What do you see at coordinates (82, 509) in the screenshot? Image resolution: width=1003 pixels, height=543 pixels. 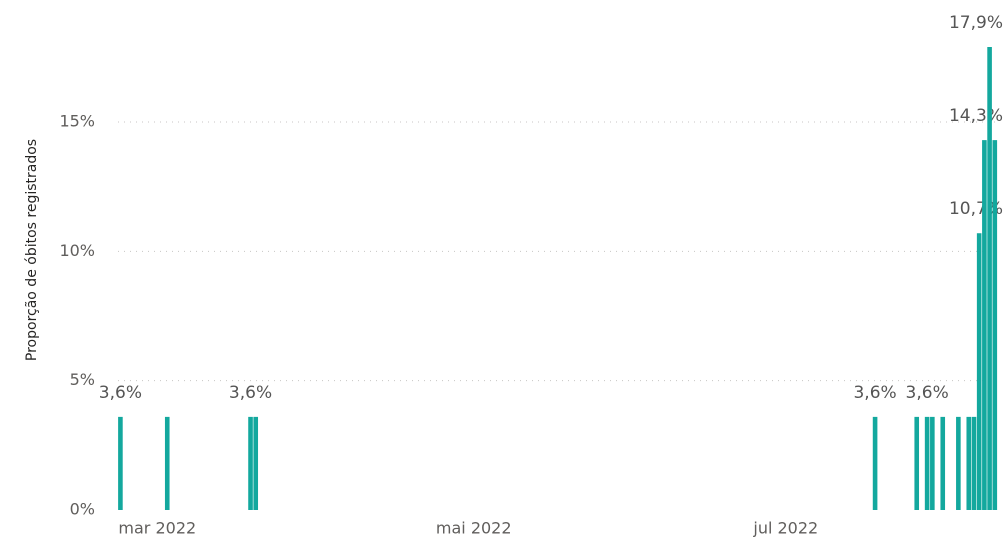 I see `y-tick-label: 0%` at bounding box center [82, 509].